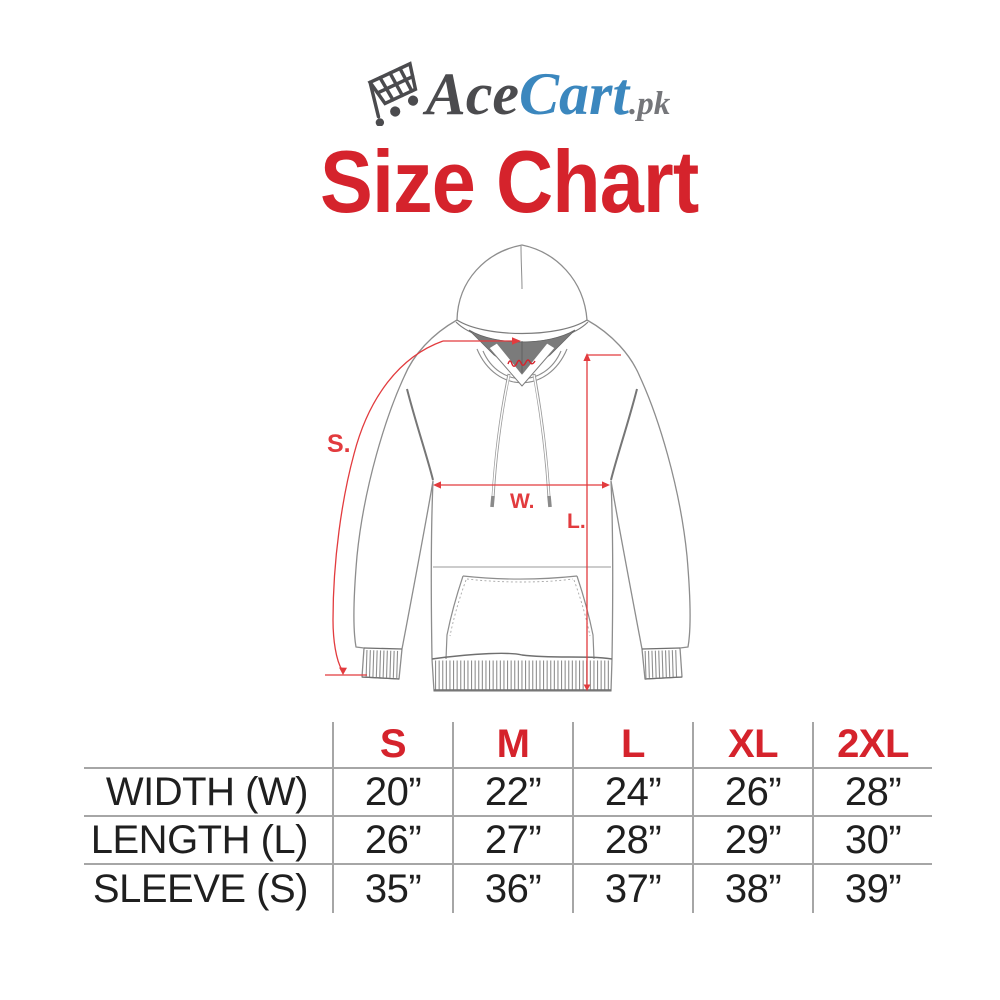 The width and height of the screenshot is (1000, 1000). I want to click on brand-logo: Ace Cart .pk, so click(507, 83).